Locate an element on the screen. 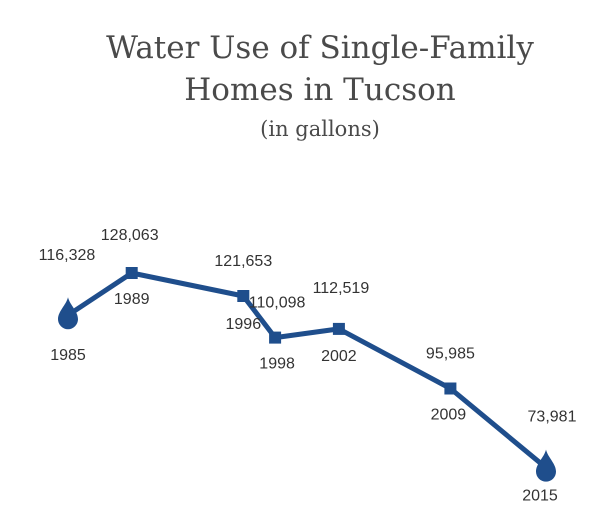  year-label-2002: 2002 is located at coordinates (339, 356).